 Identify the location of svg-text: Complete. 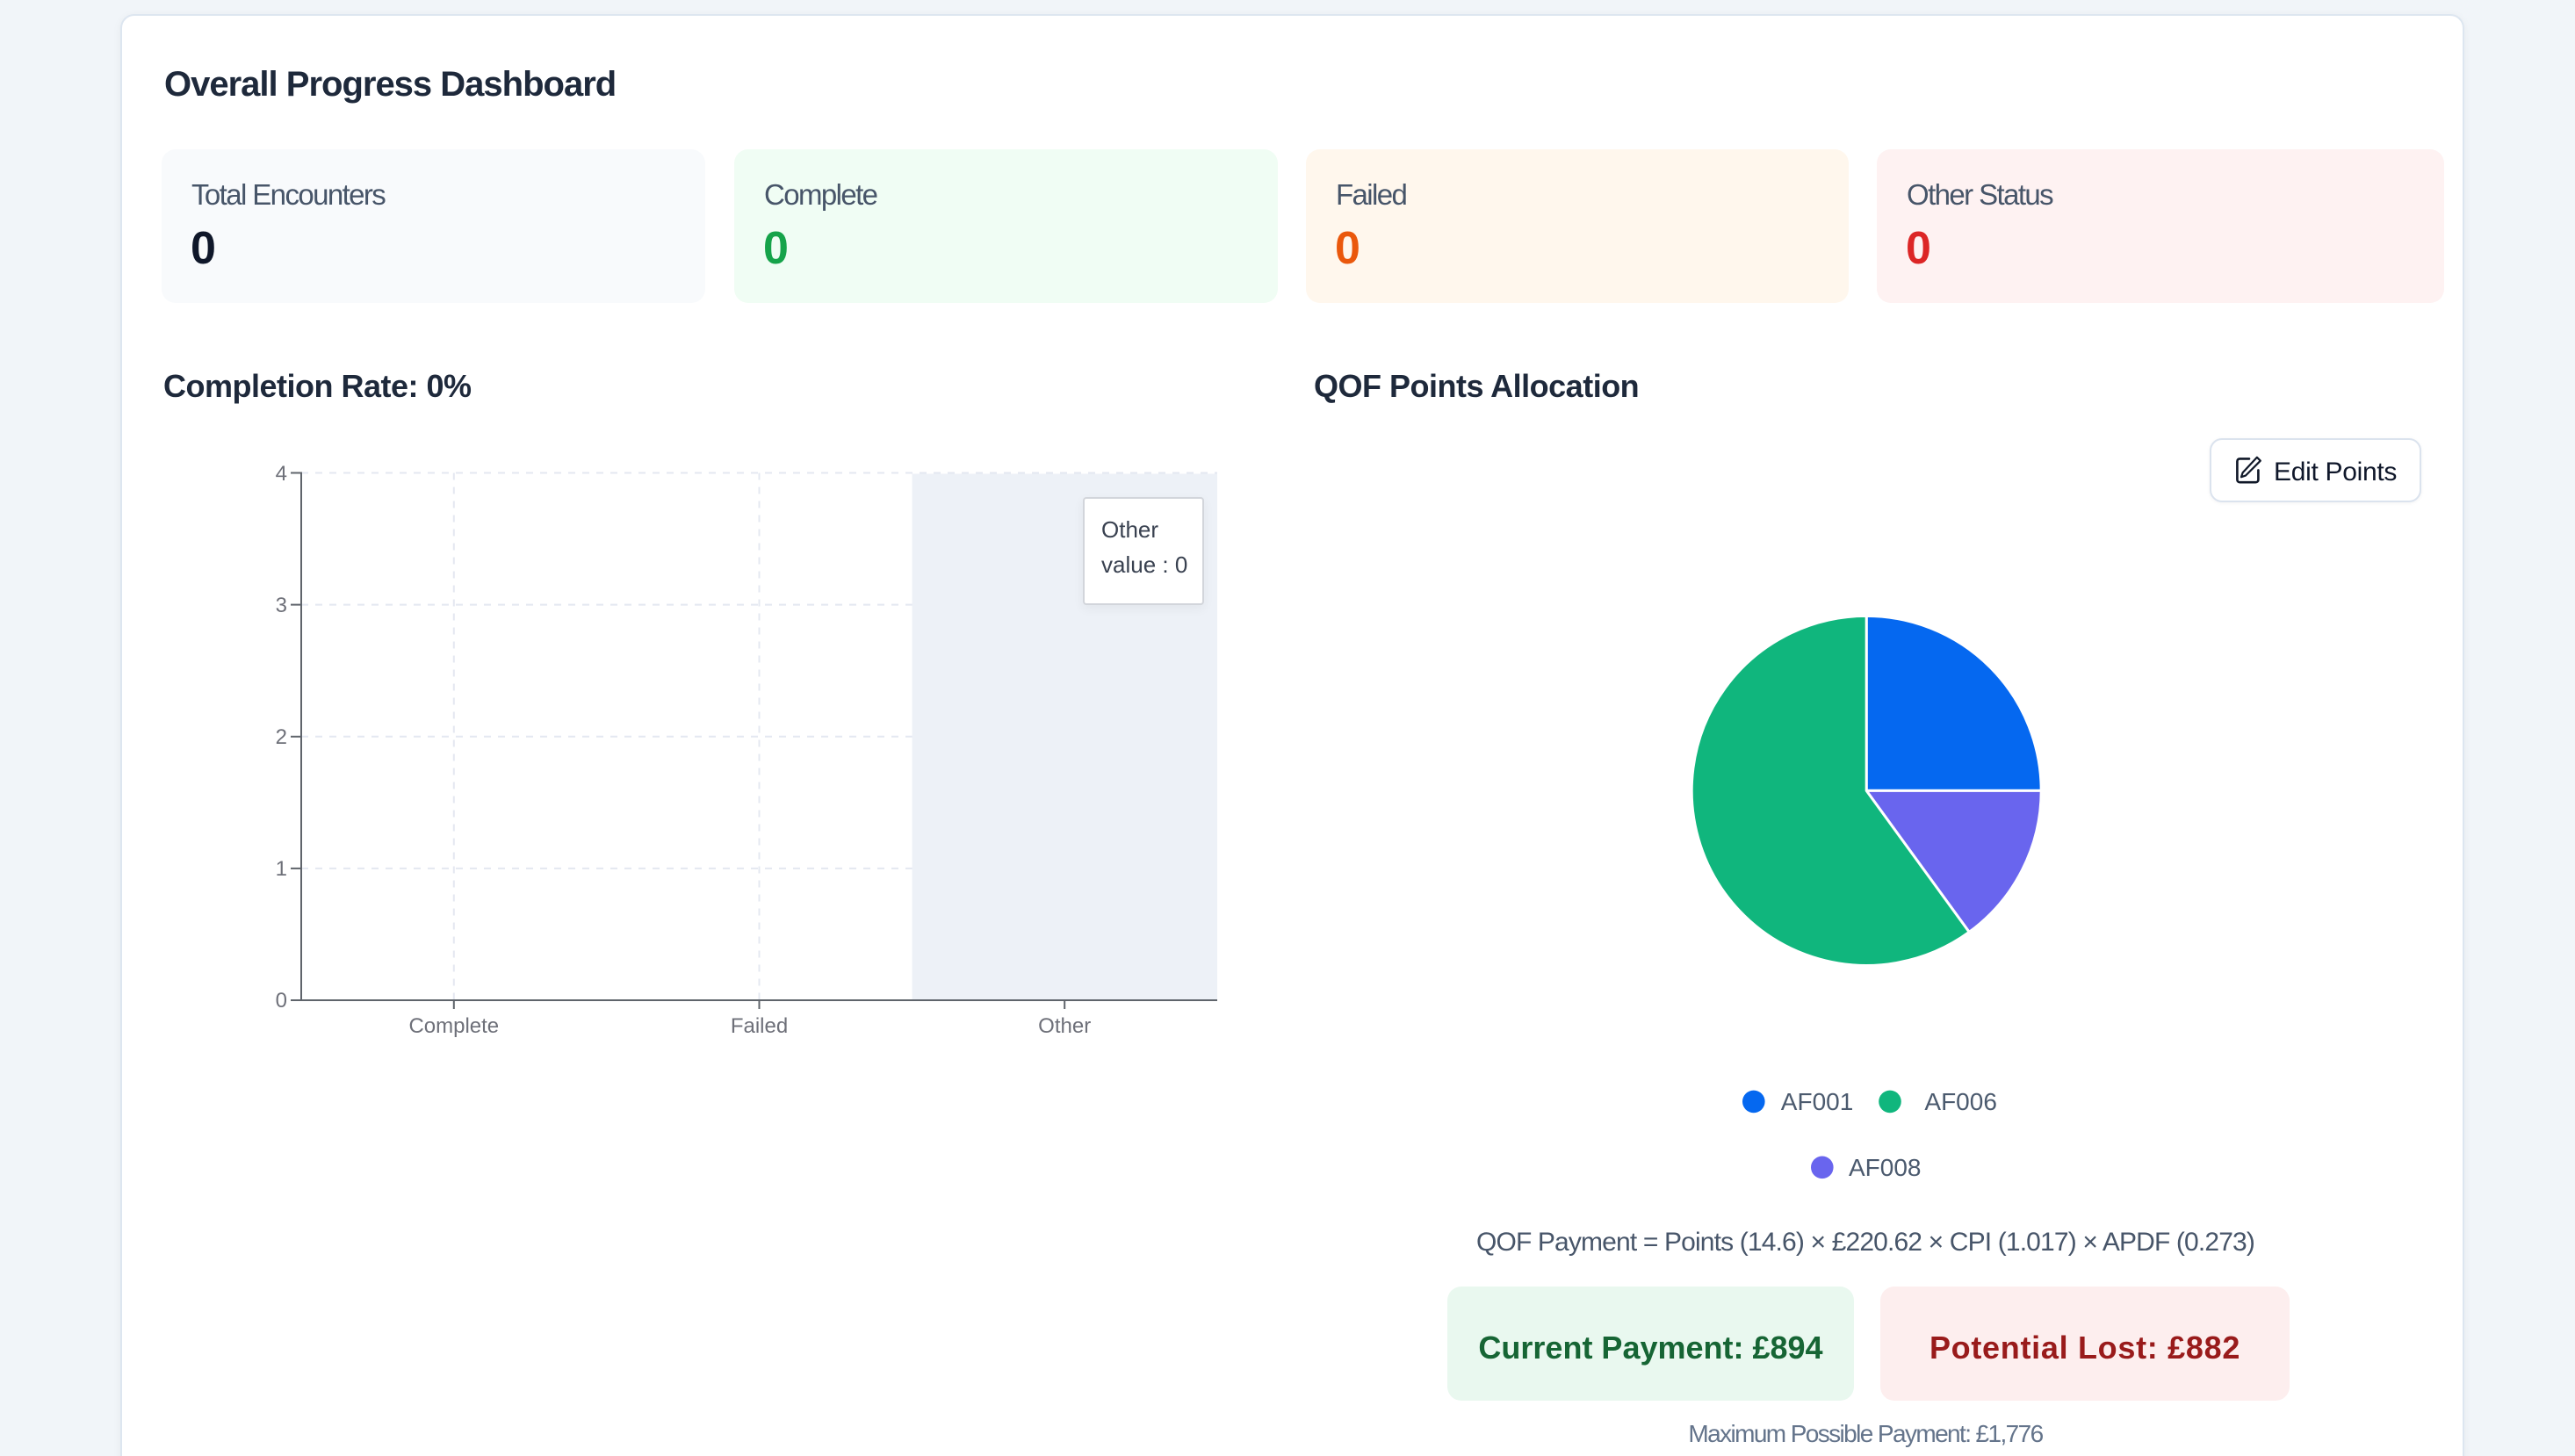
(453, 1026).